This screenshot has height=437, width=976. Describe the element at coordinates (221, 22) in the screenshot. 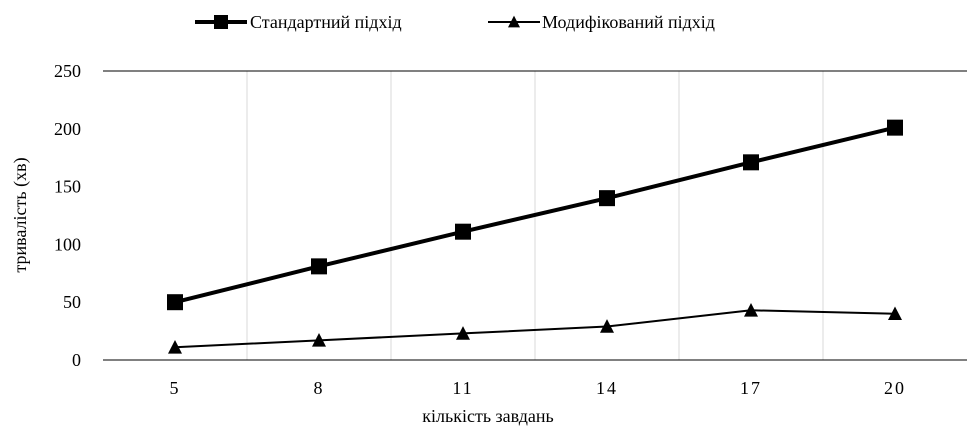

I see `legend-marker-square` at that location.